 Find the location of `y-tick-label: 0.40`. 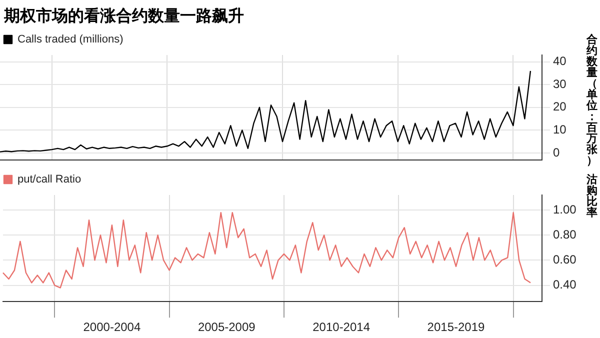

y-tick-label: 0.40 is located at coordinates (565, 285).